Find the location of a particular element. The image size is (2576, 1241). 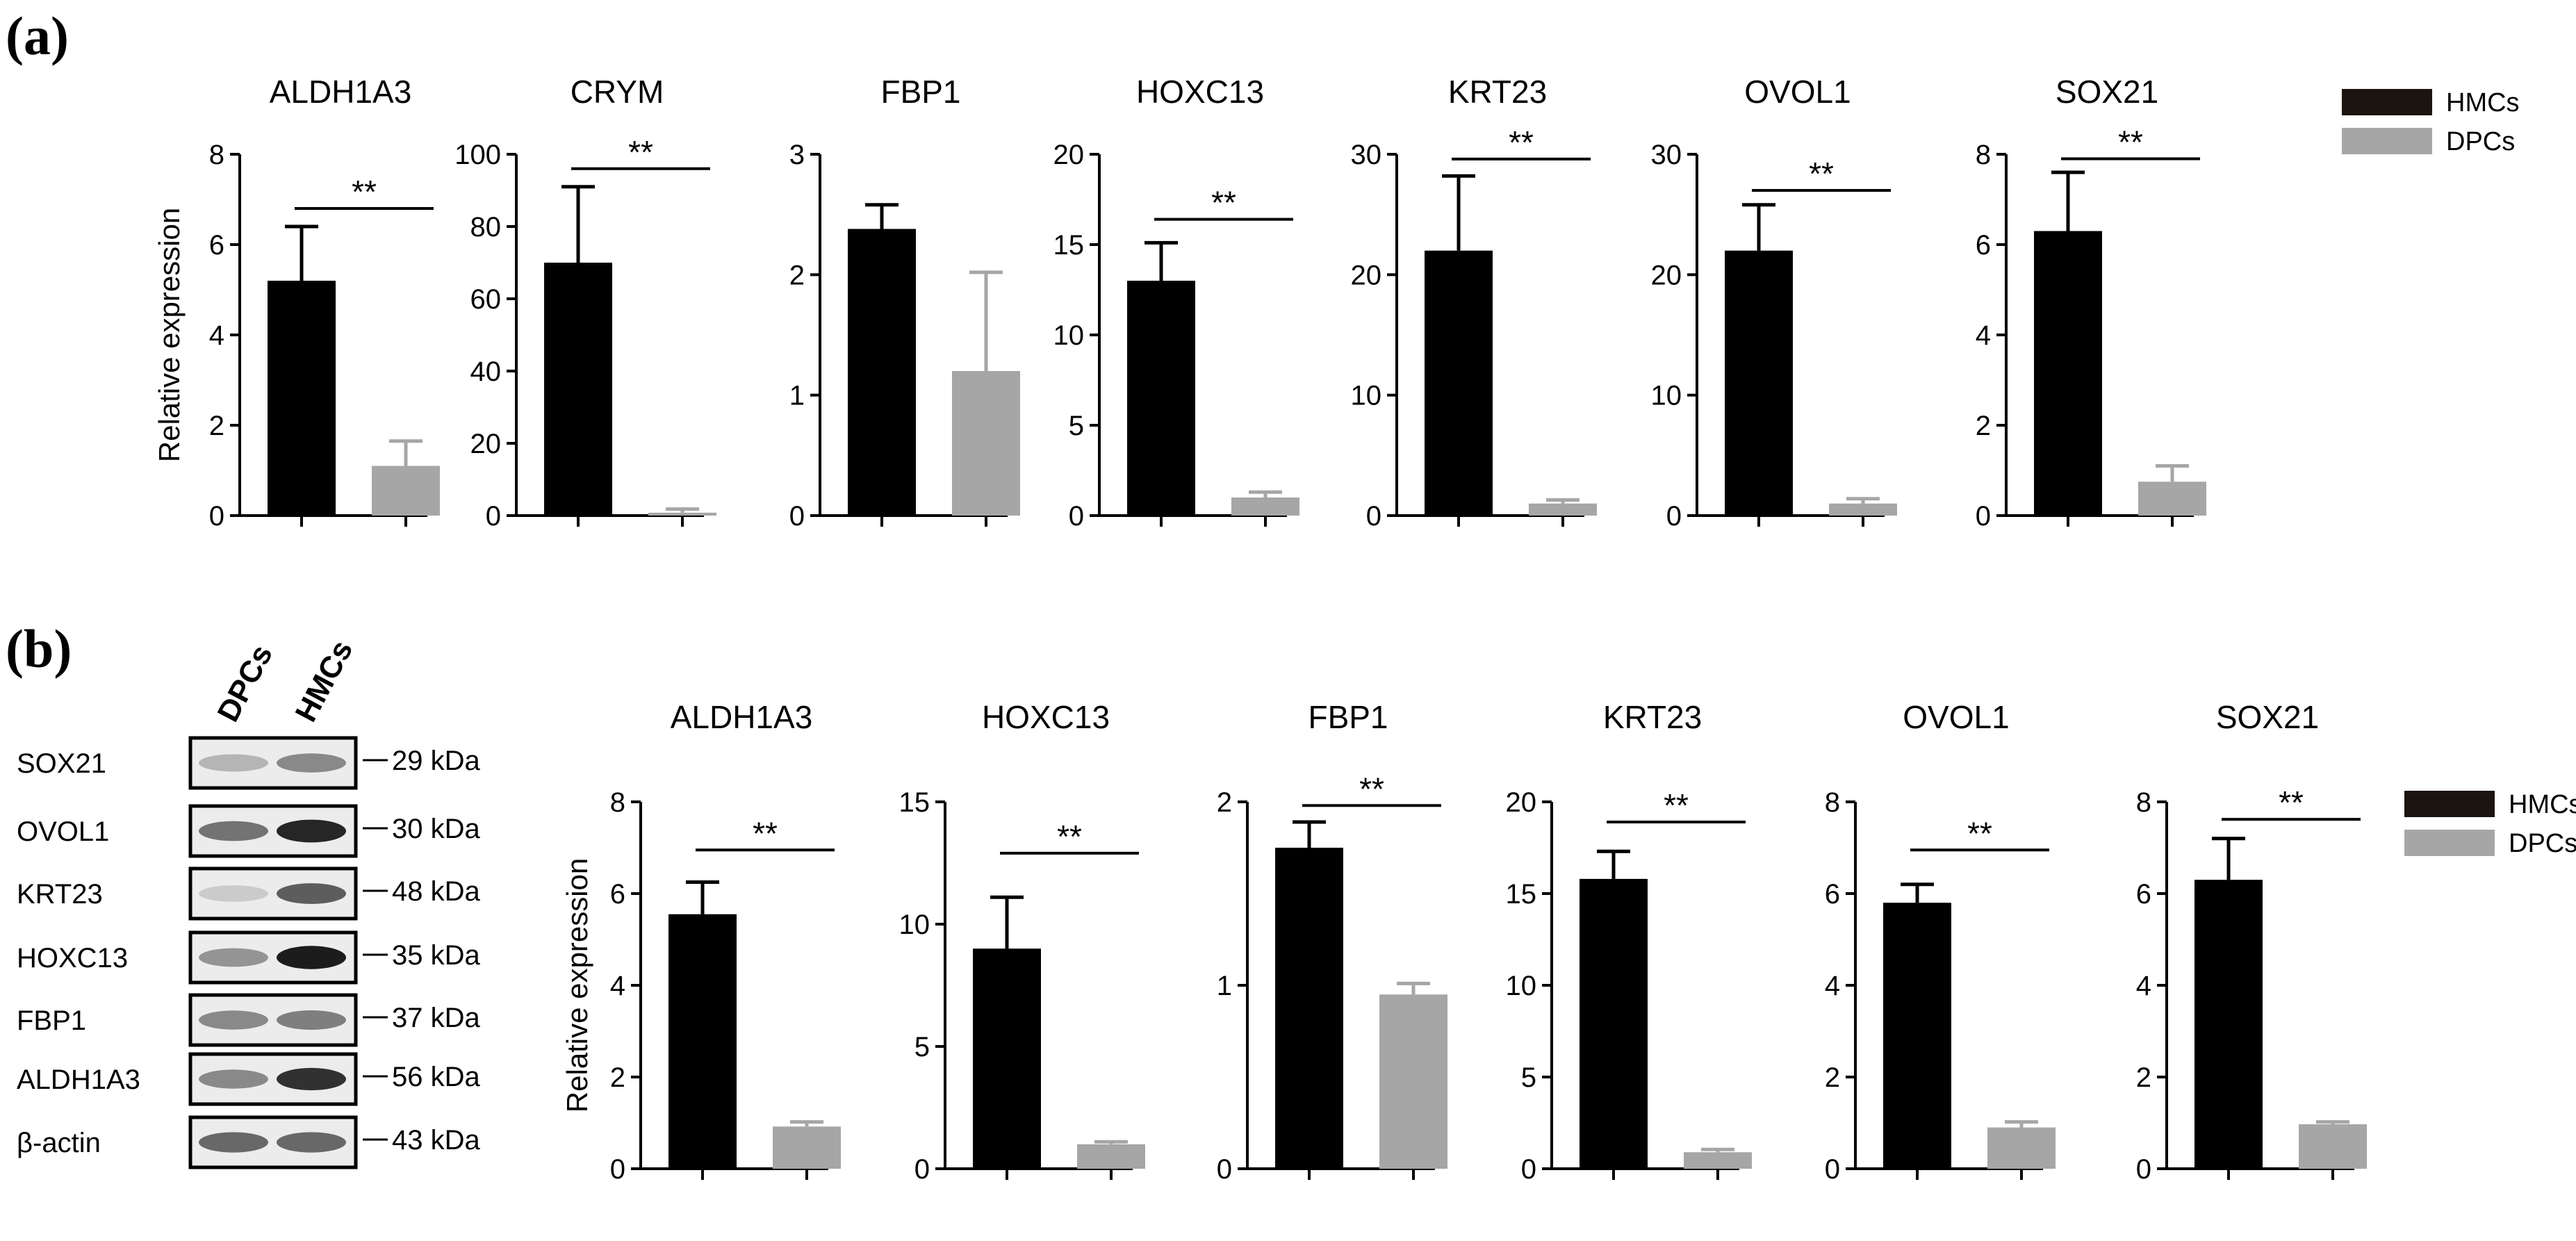

y-tick-label: 4 is located at coordinates (1983, 335).